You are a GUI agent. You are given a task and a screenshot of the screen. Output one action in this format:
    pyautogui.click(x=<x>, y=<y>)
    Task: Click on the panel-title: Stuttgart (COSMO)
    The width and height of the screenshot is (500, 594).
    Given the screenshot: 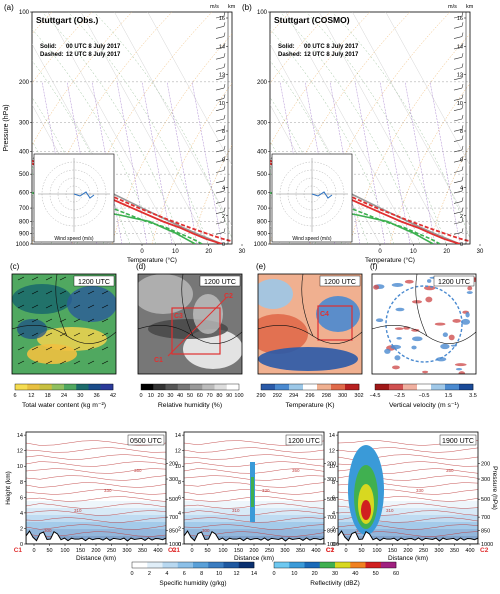 What is the action you would take?
    pyautogui.click(x=312, y=20)
    